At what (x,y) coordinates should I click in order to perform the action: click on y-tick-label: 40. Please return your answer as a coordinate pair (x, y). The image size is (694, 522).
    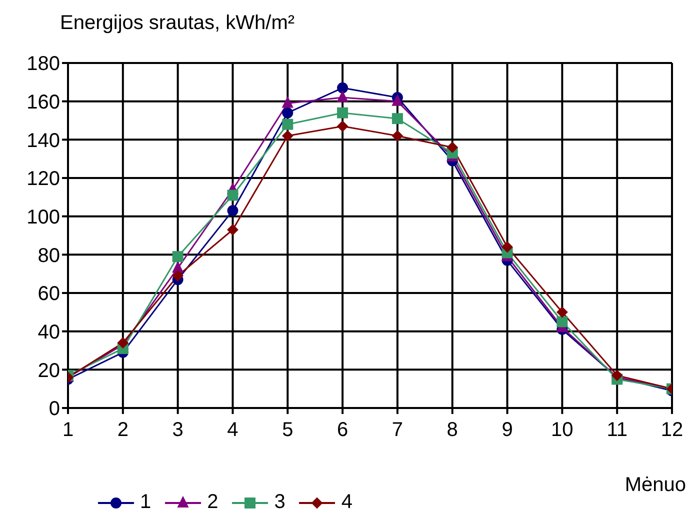
    Looking at the image, I should click on (49, 332).